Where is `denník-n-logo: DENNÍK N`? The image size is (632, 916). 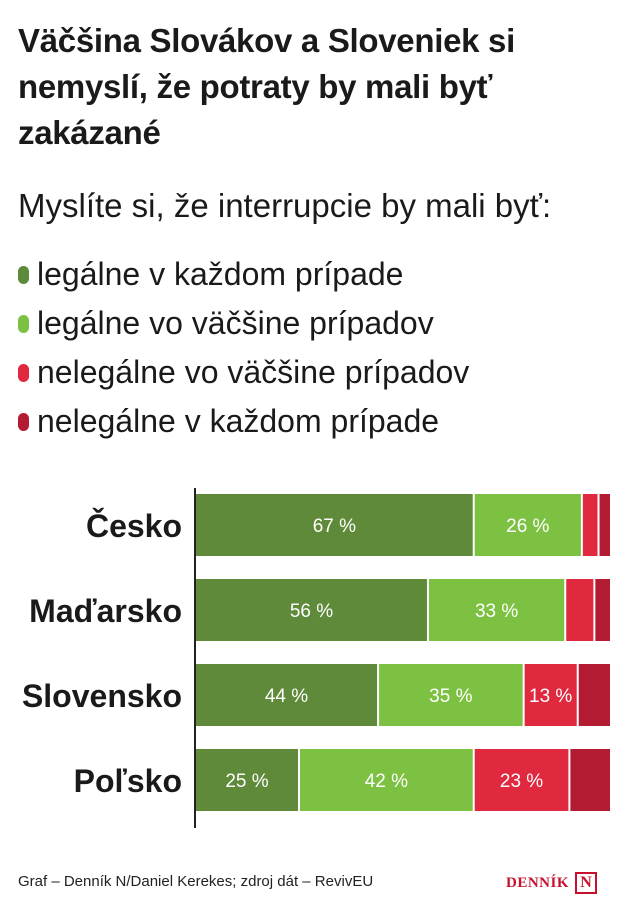 denník-n-logo: DENNÍK N is located at coordinates (561, 883).